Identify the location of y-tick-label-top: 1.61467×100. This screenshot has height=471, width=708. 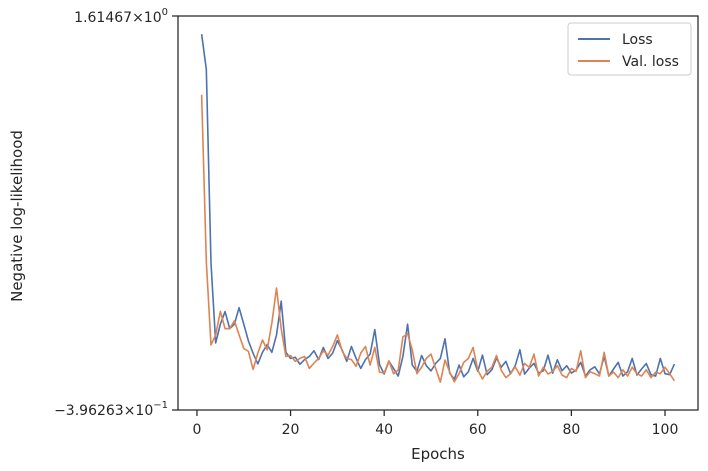
(121, 16).